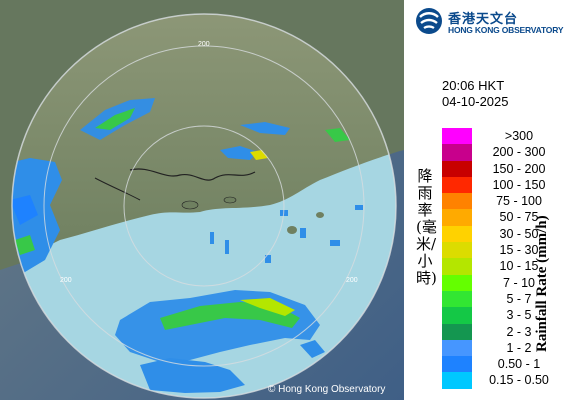  What do you see at coordinates (502, 331) in the screenshot?
I see `legend-item: 2 - 3` at bounding box center [502, 331].